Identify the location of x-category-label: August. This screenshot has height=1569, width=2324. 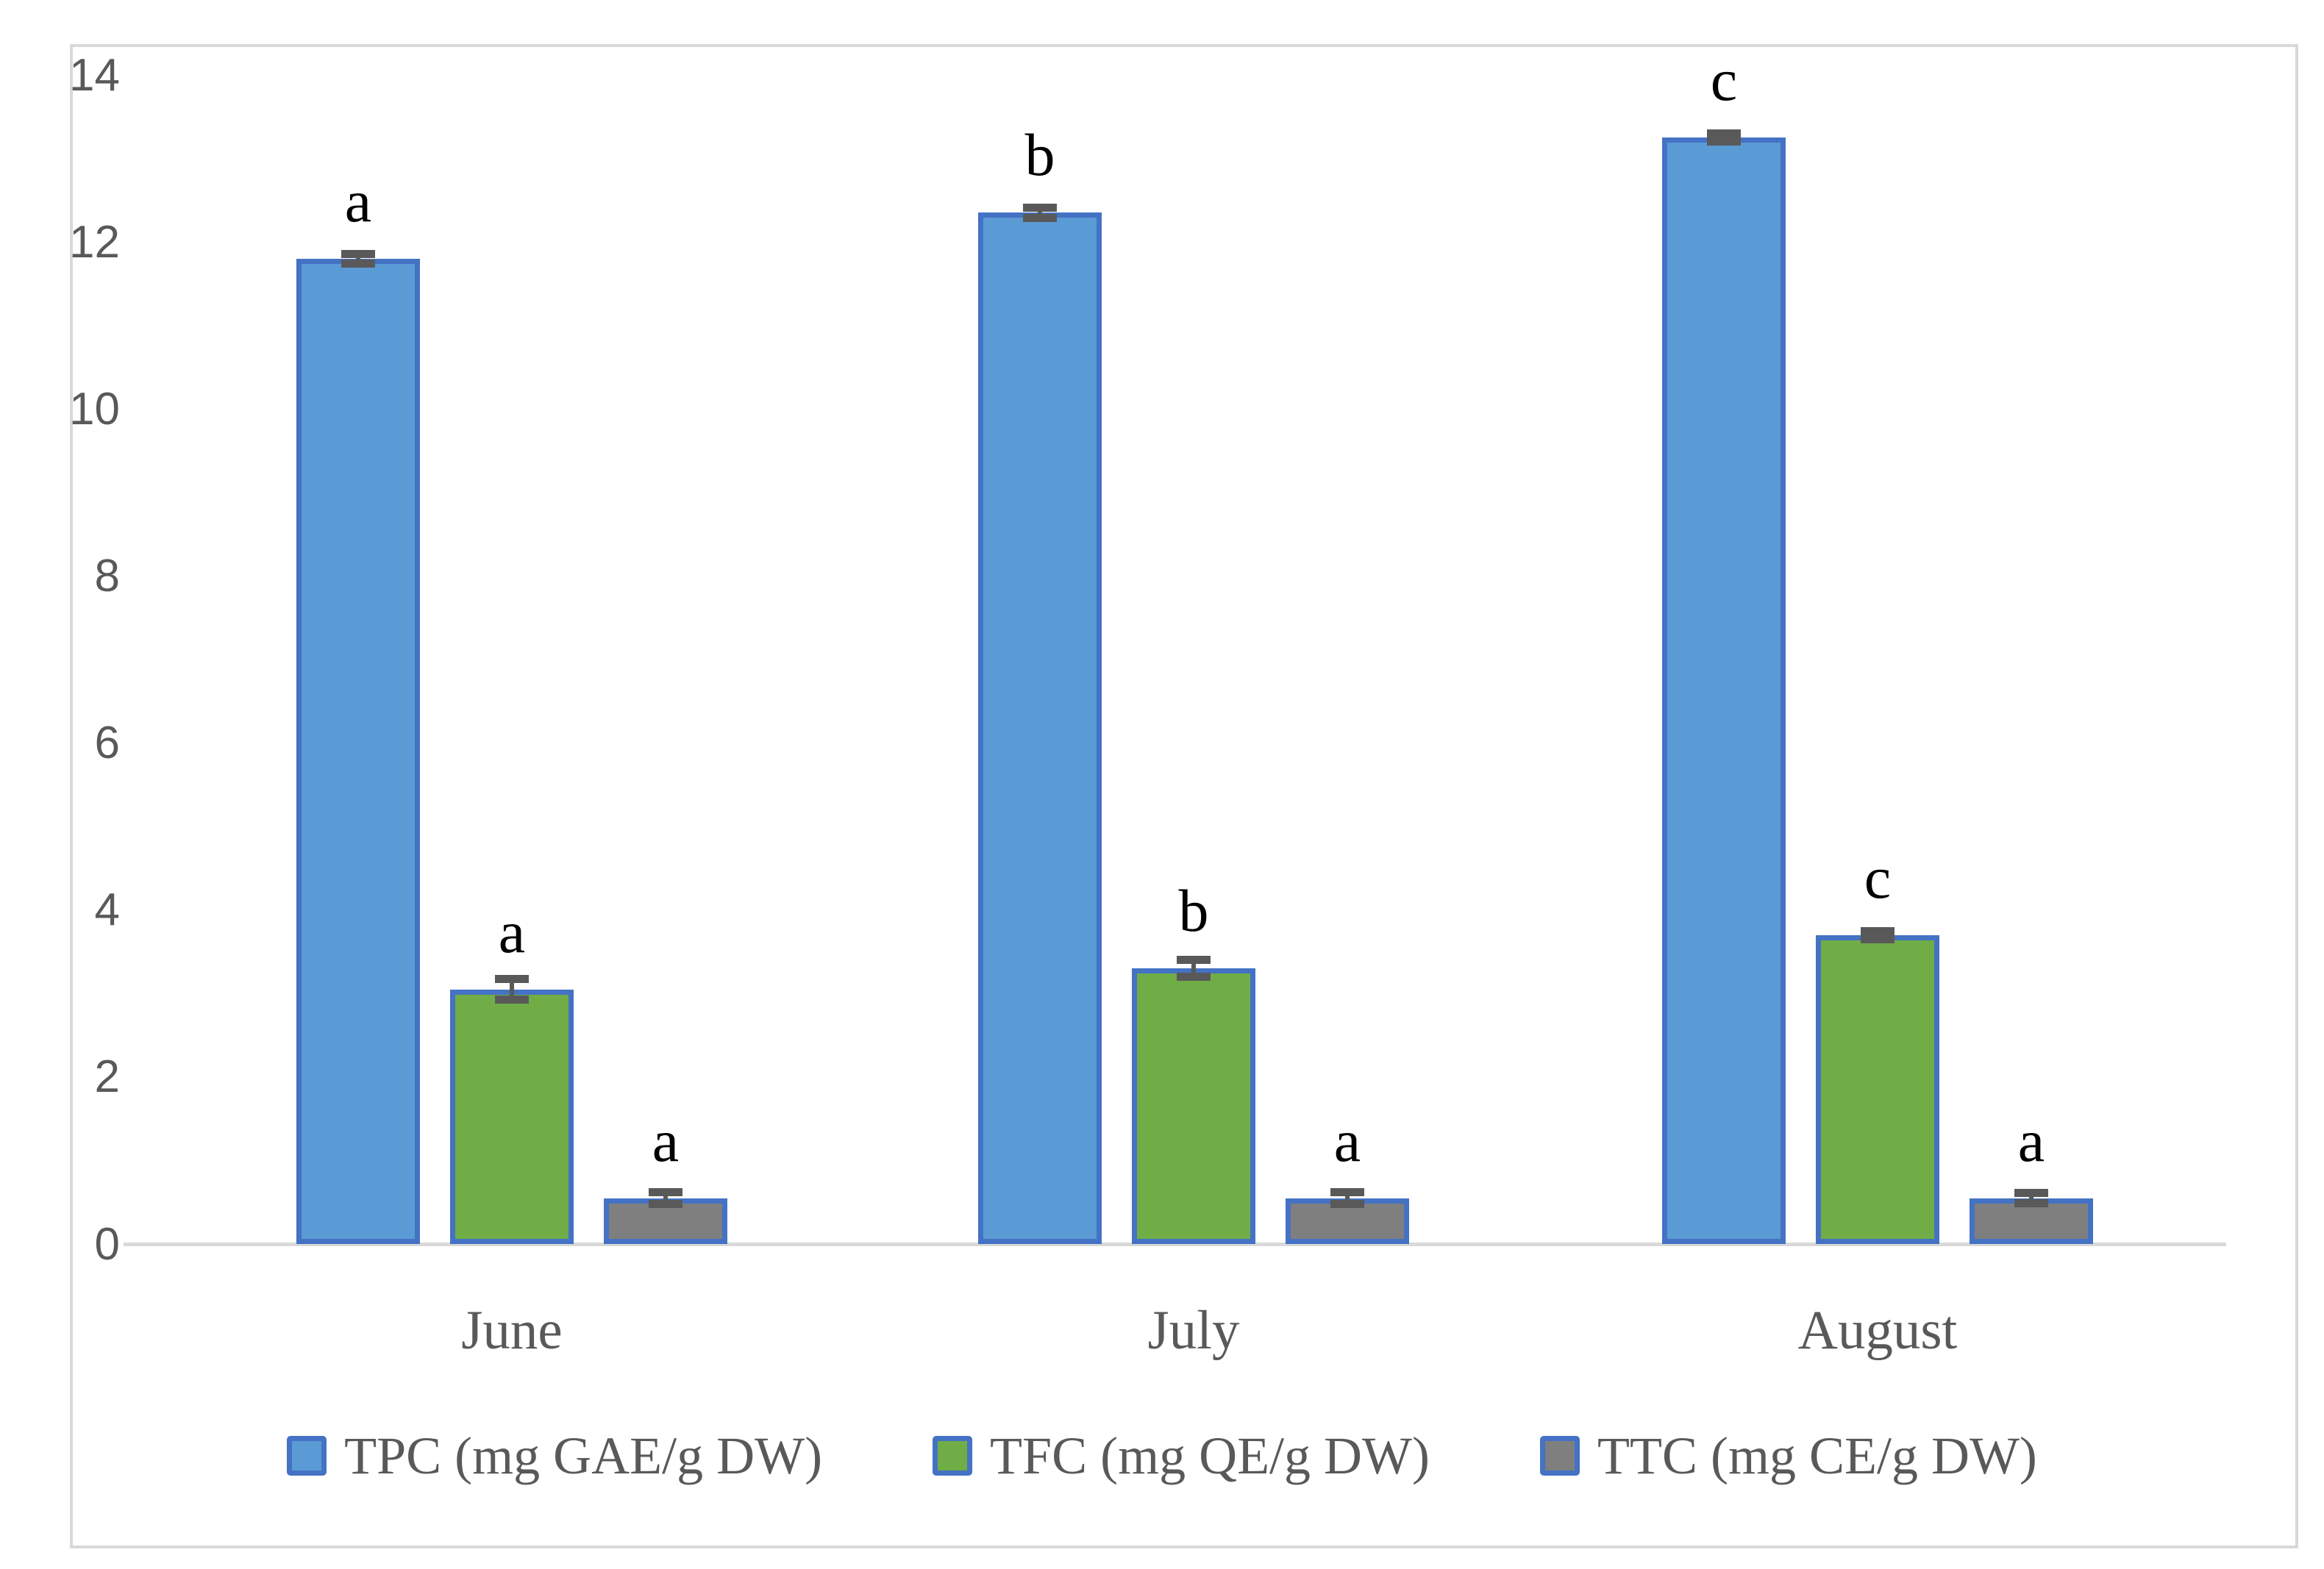
(1878, 1330).